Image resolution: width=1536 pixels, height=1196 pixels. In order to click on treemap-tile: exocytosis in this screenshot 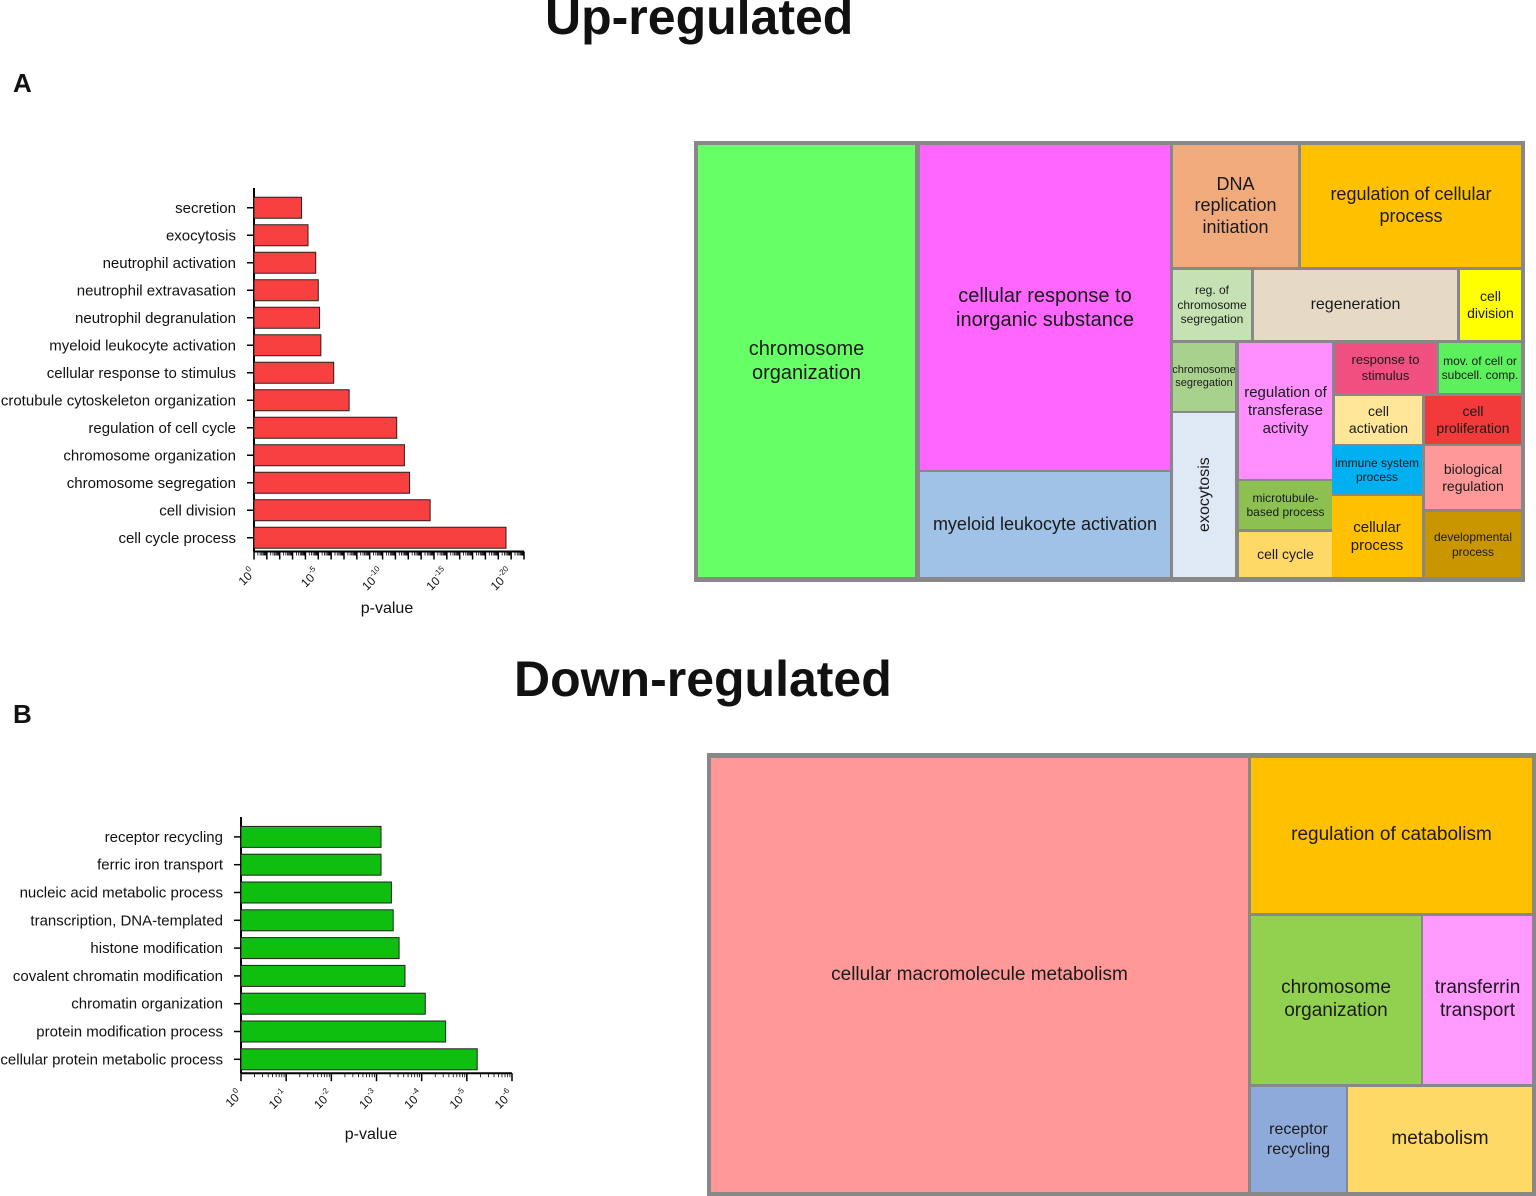, I will do `click(1204, 495)`.